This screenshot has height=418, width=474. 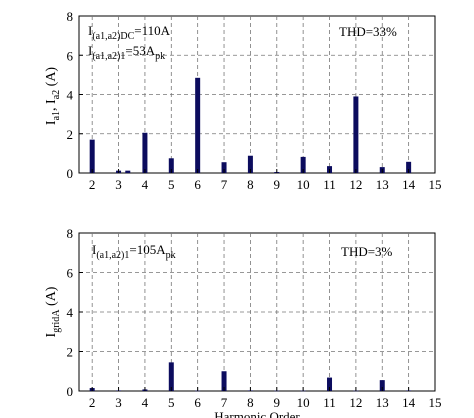 I want to click on bottom-y-ticks: 0 2 4 6 8, so click(x=75, y=312).